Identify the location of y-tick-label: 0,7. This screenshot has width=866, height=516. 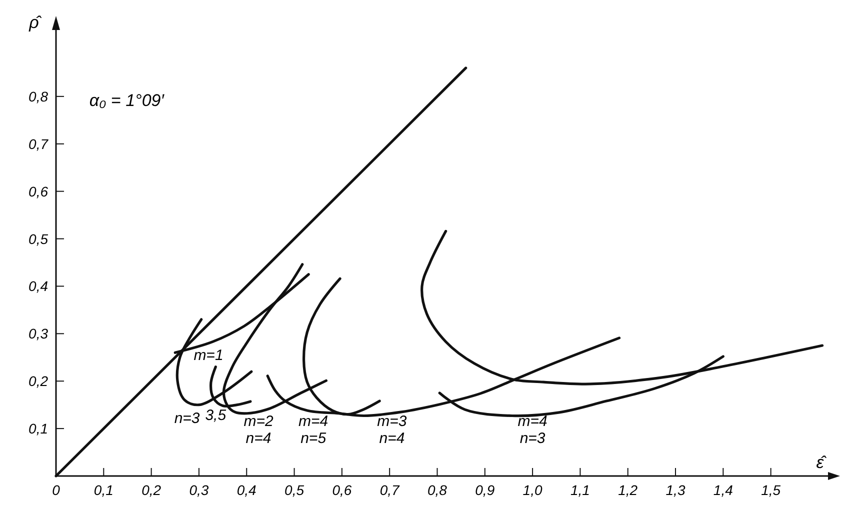
(39, 144).